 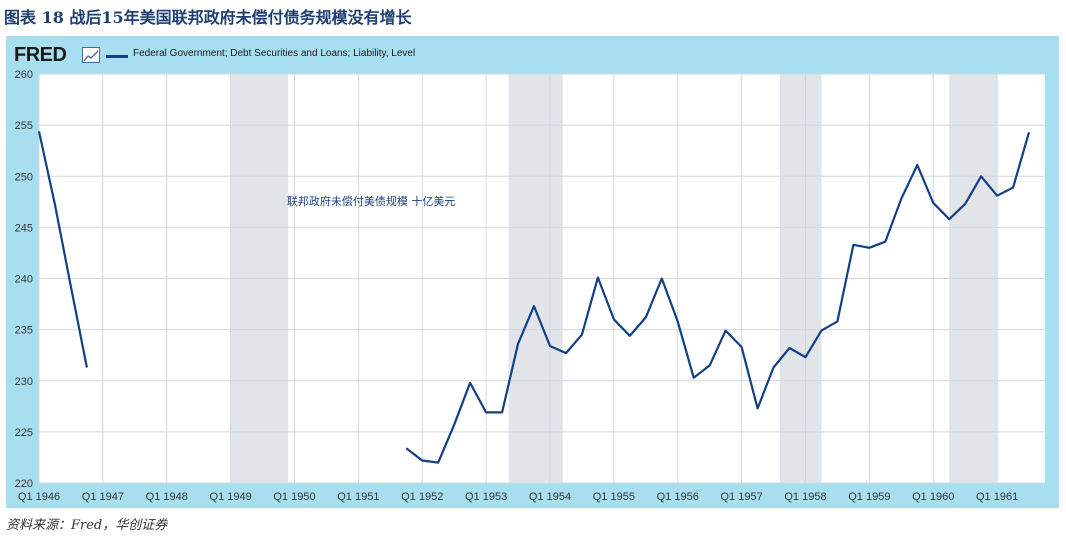 I want to click on y-tick-label: 235, so click(x=24, y=331).